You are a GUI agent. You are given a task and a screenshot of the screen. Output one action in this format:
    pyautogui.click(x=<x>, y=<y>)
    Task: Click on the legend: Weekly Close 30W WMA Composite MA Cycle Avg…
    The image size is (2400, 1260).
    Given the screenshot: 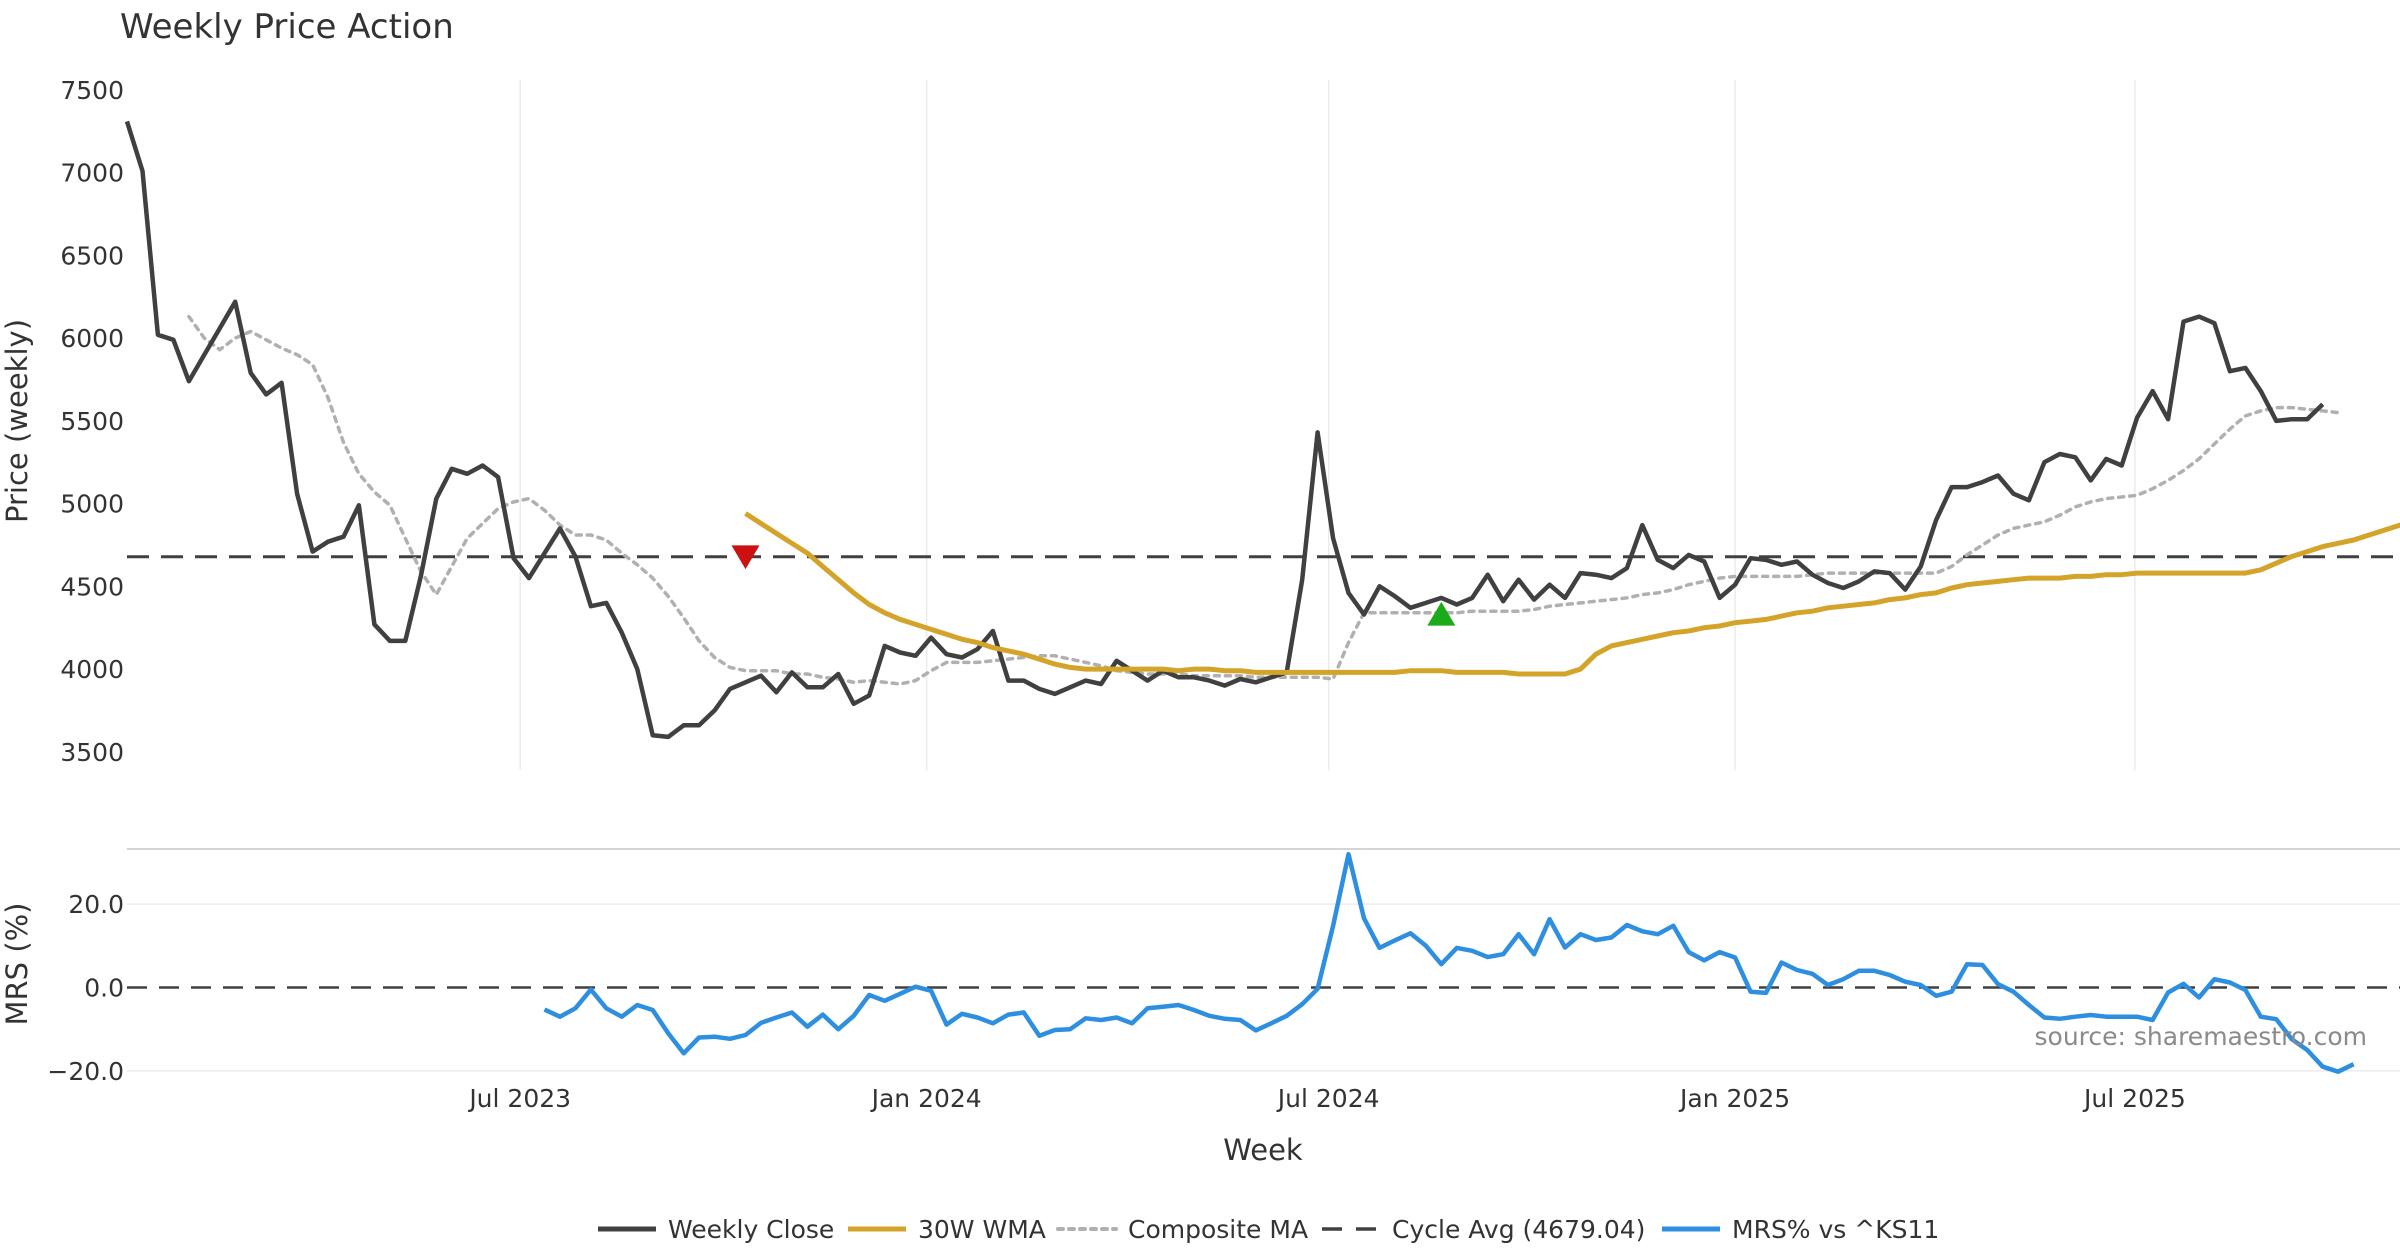 What is the action you would take?
    pyautogui.click(x=1268, y=1229)
    